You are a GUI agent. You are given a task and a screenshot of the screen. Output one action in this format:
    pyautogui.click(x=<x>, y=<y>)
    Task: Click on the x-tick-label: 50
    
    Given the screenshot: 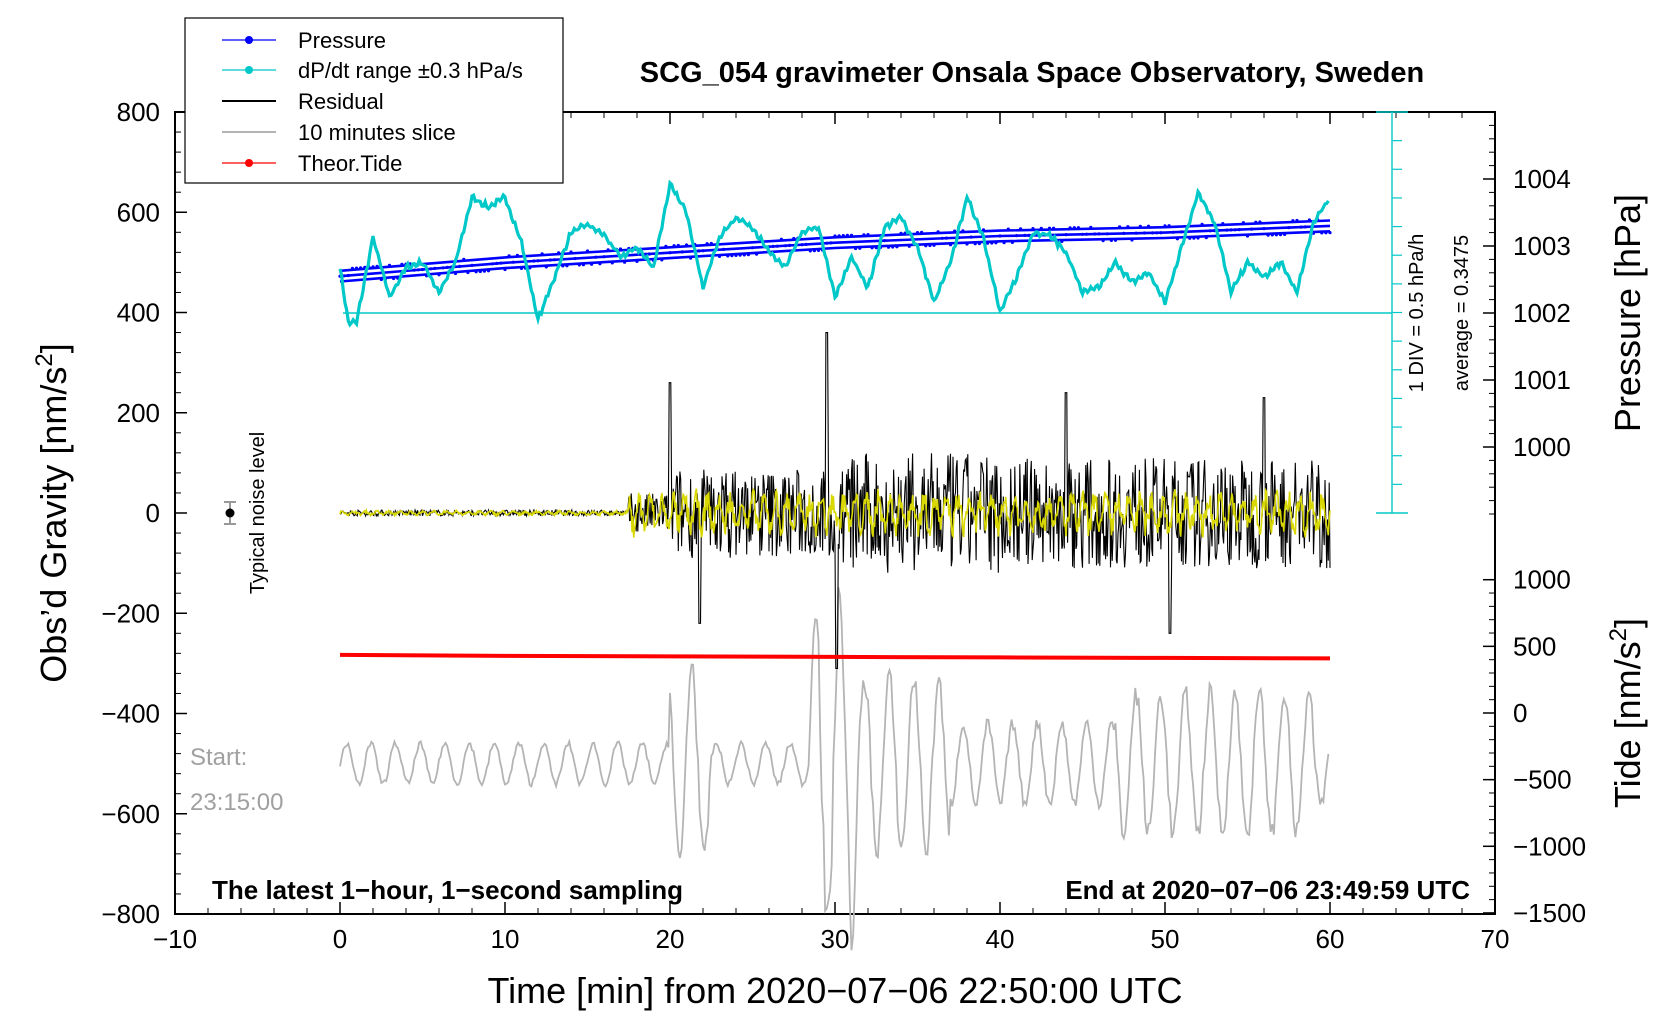 What is the action you would take?
    pyautogui.click(x=1165, y=939)
    